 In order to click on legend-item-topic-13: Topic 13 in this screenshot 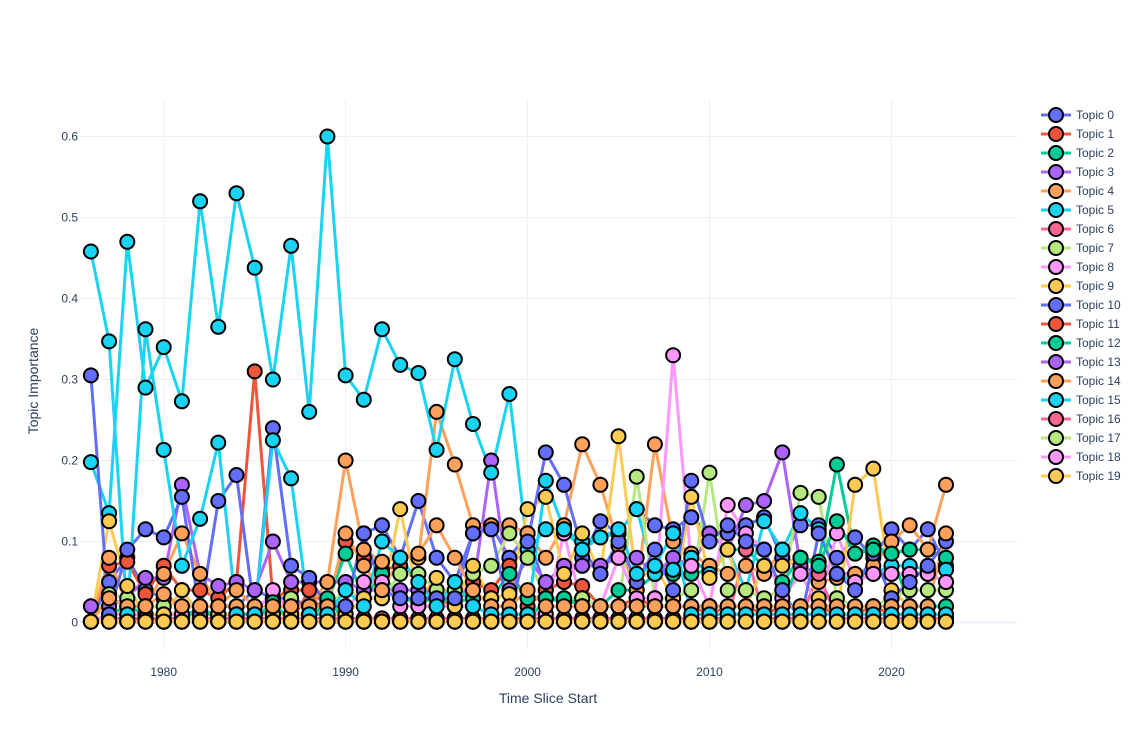, I will do `click(1081, 362)`.